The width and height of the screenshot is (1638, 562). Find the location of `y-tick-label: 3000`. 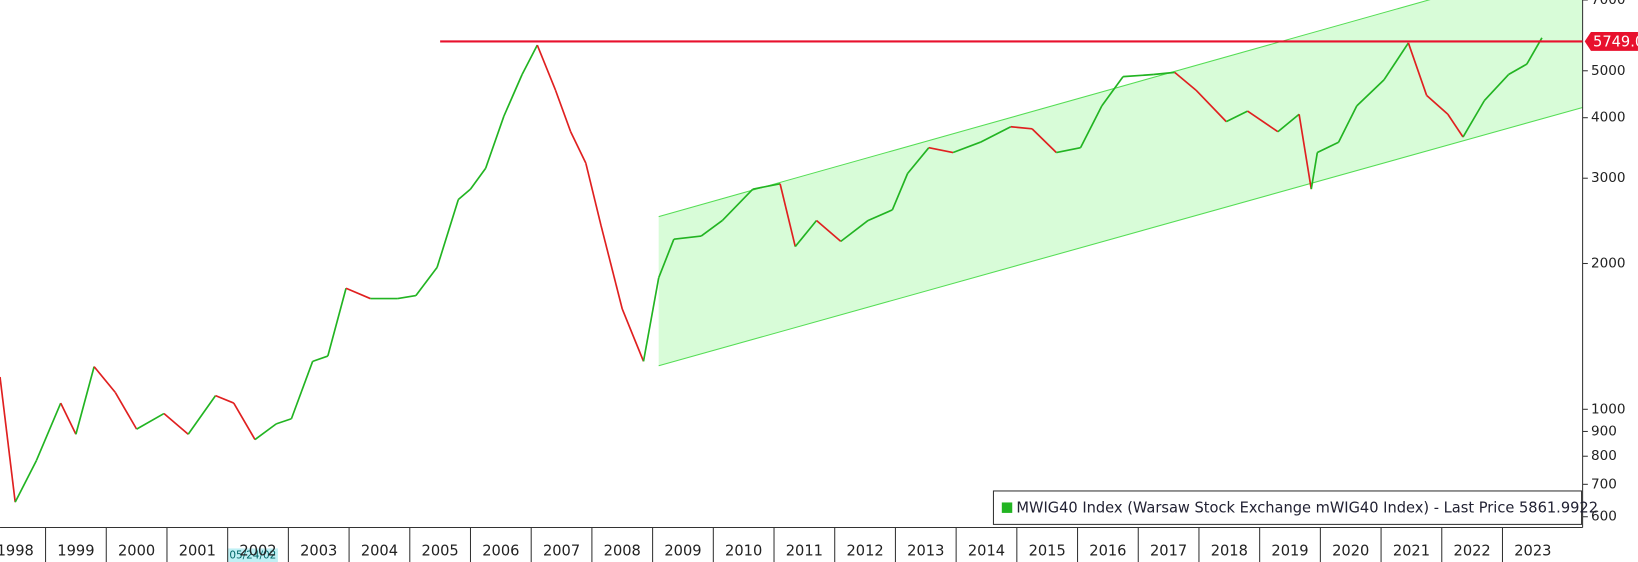

y-tick-label: 3000 is located at coordinates (1608, 178).